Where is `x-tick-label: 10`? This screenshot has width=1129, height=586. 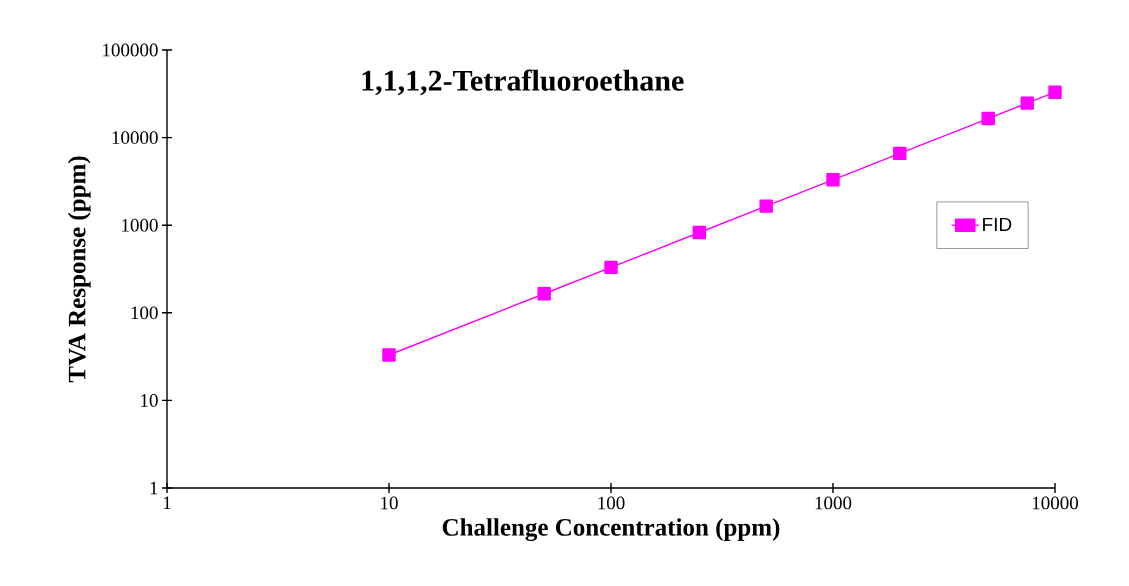
x-tick-label: 10 is located at coordinates (389, 503).